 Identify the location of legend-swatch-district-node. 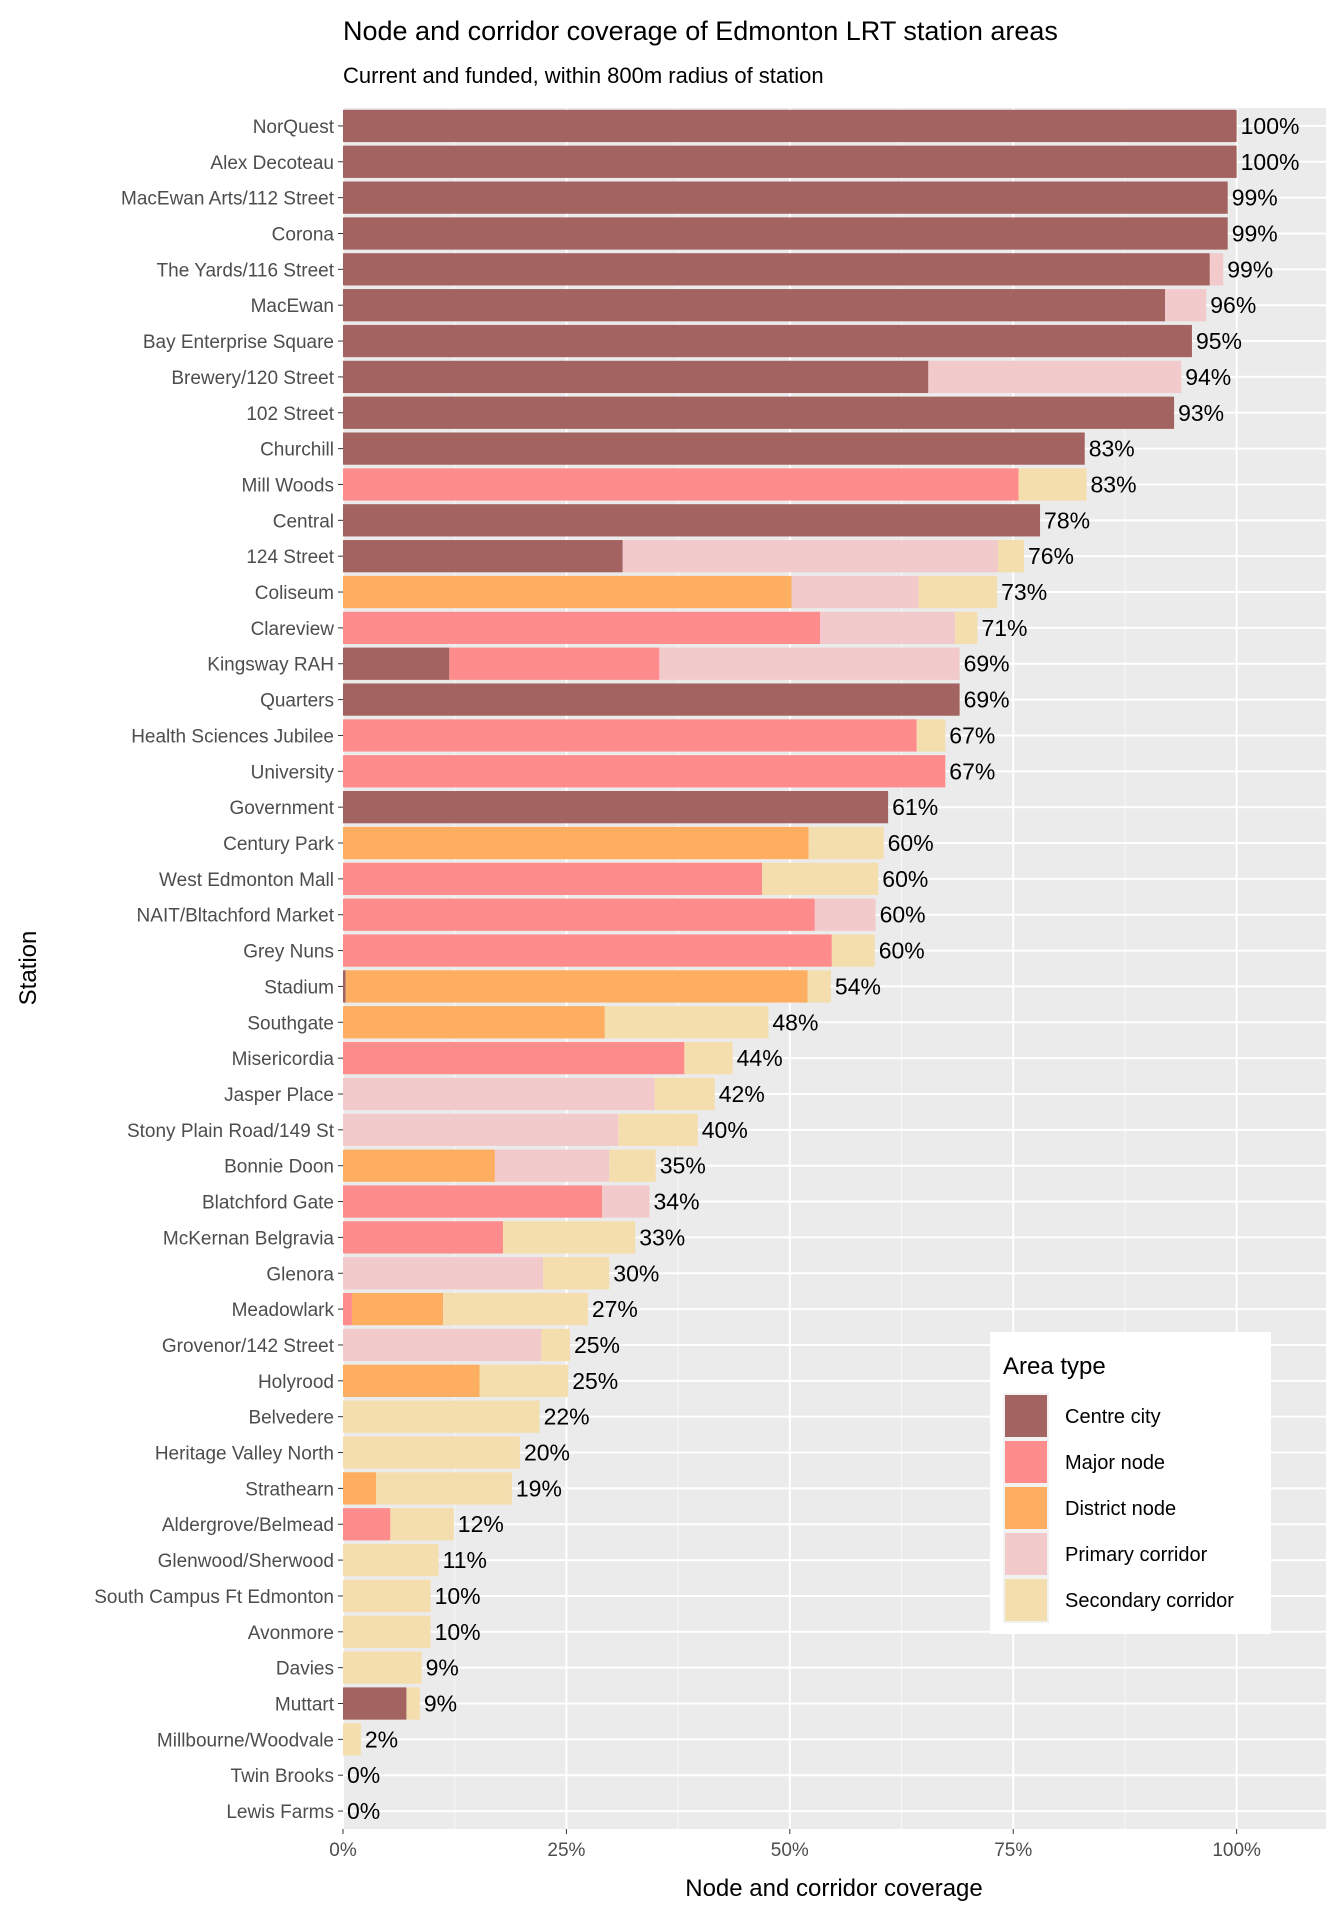
(1026, 1508).